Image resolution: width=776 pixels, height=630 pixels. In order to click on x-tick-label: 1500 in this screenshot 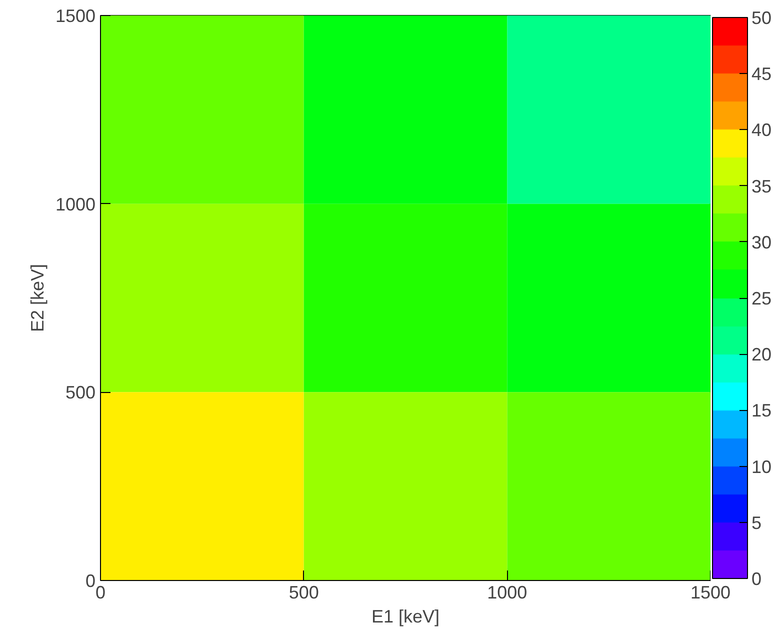, I will do `click(710, 592)`.